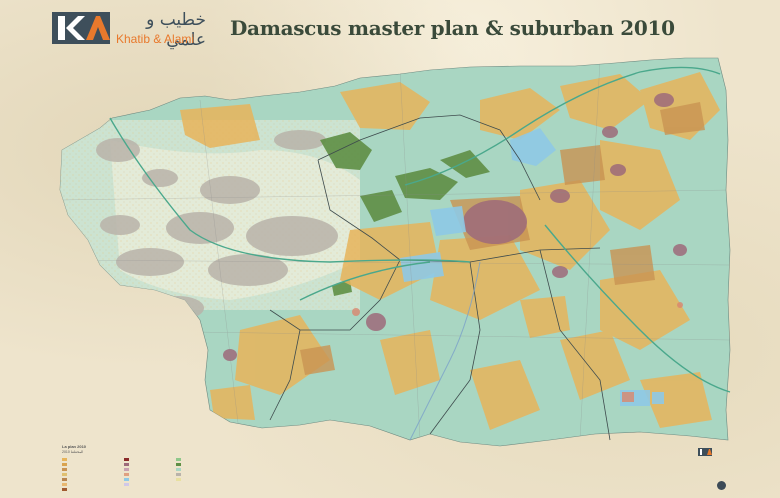  Describe the element at coordinates (155, 39) in the screenshot. I see `logo-english-text: Khatib & Alami` at that location.